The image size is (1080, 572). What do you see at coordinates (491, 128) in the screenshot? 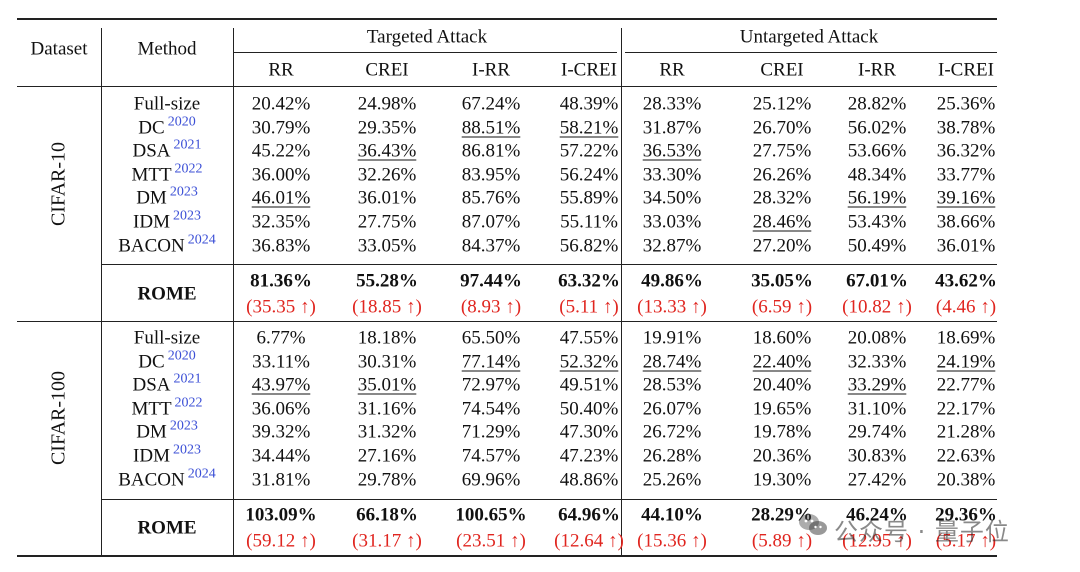
I see `table-cell: 88.51%` at bounding box center [491, 128].